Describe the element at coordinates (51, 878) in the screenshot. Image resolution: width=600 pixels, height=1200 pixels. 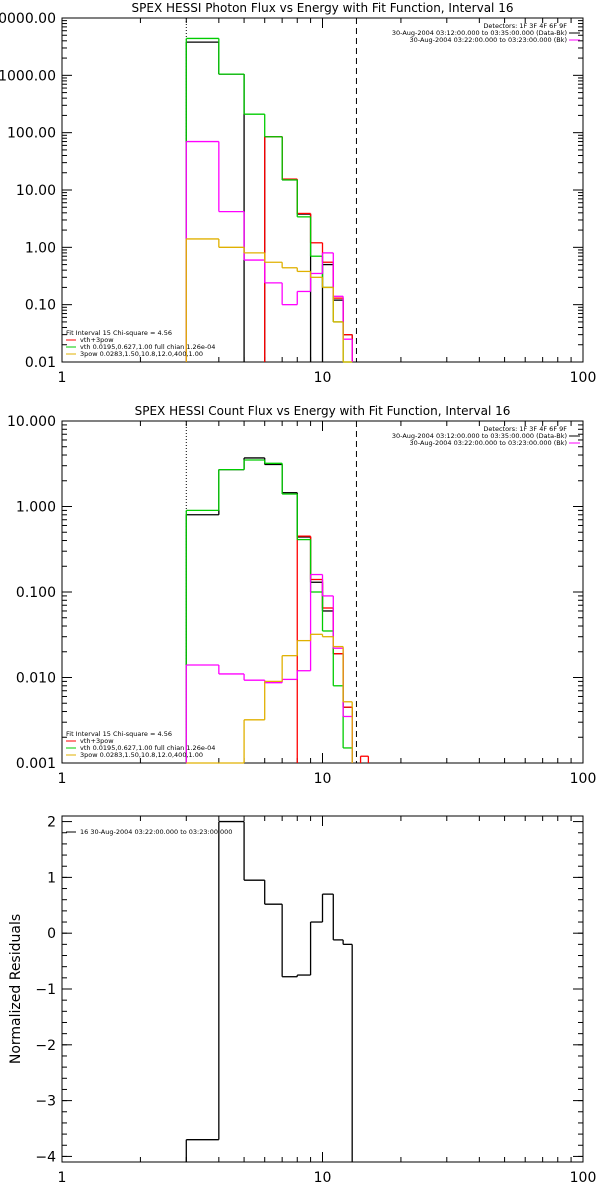
I see `y-tick-label: 1` at that location.